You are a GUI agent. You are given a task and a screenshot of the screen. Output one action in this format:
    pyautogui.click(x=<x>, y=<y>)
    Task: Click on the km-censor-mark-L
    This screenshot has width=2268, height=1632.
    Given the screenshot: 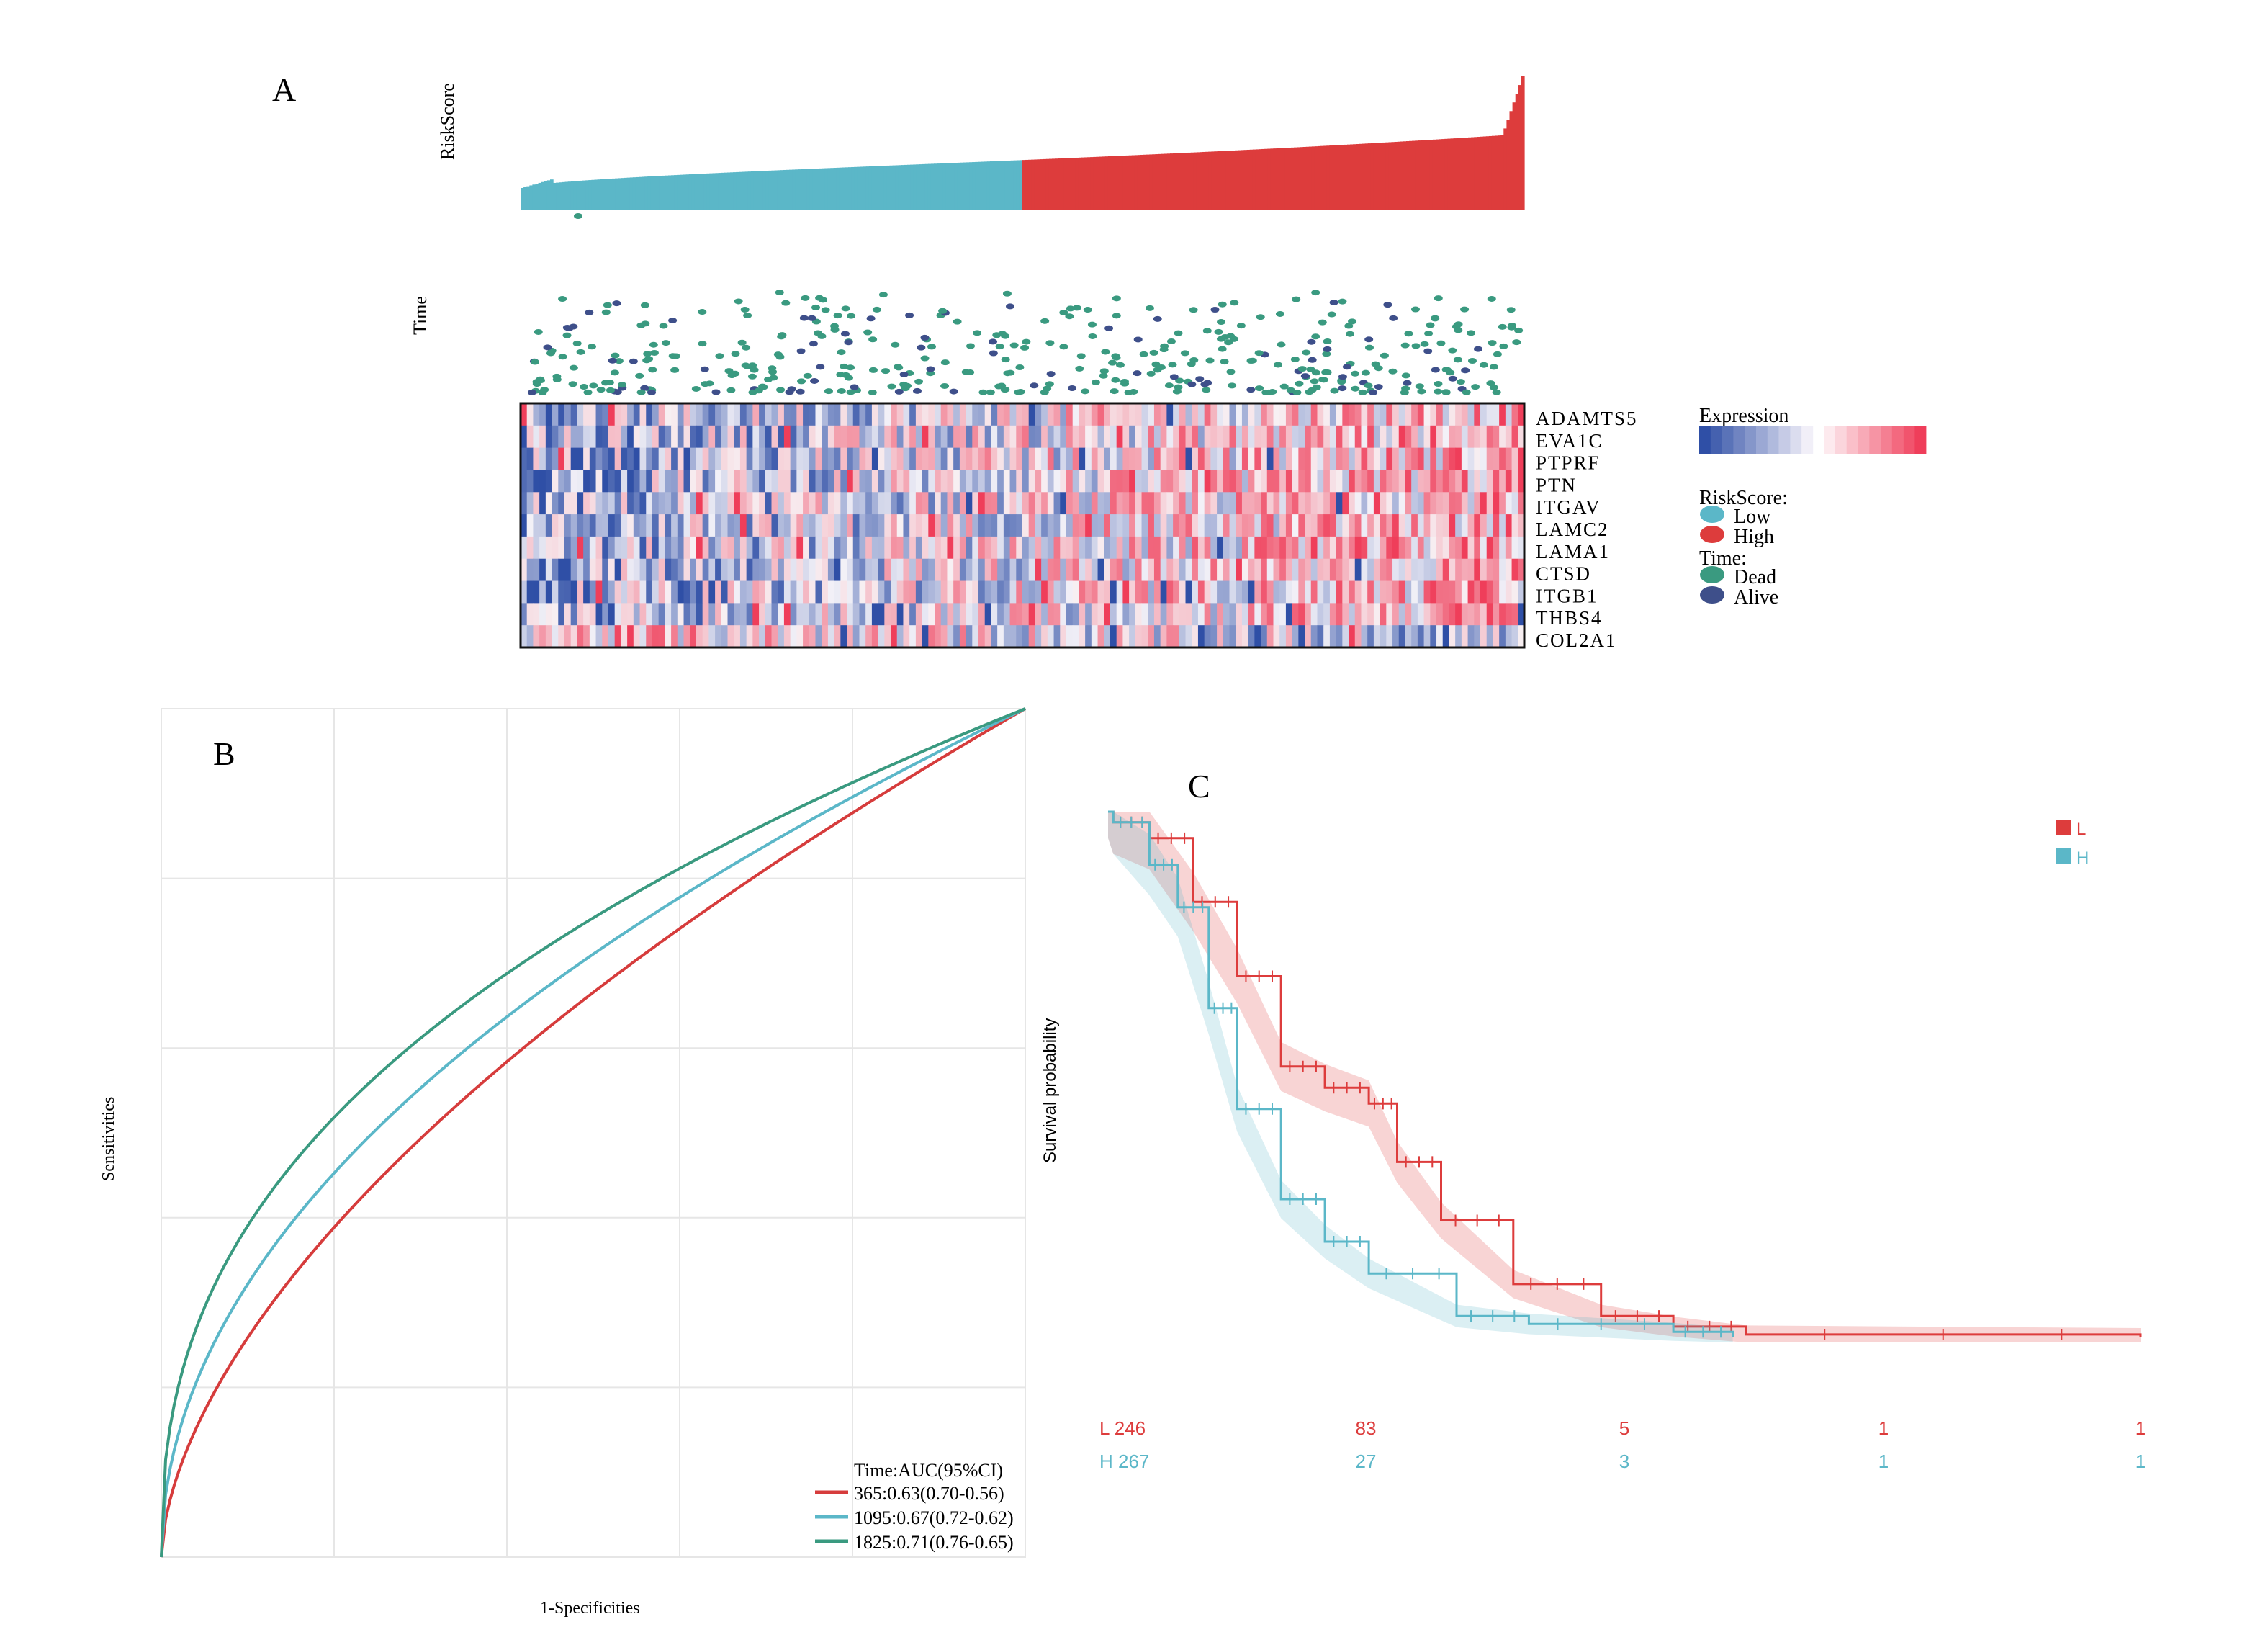 What is the action you would take?
    pyautogui.click(x=1583, y=1284)
    